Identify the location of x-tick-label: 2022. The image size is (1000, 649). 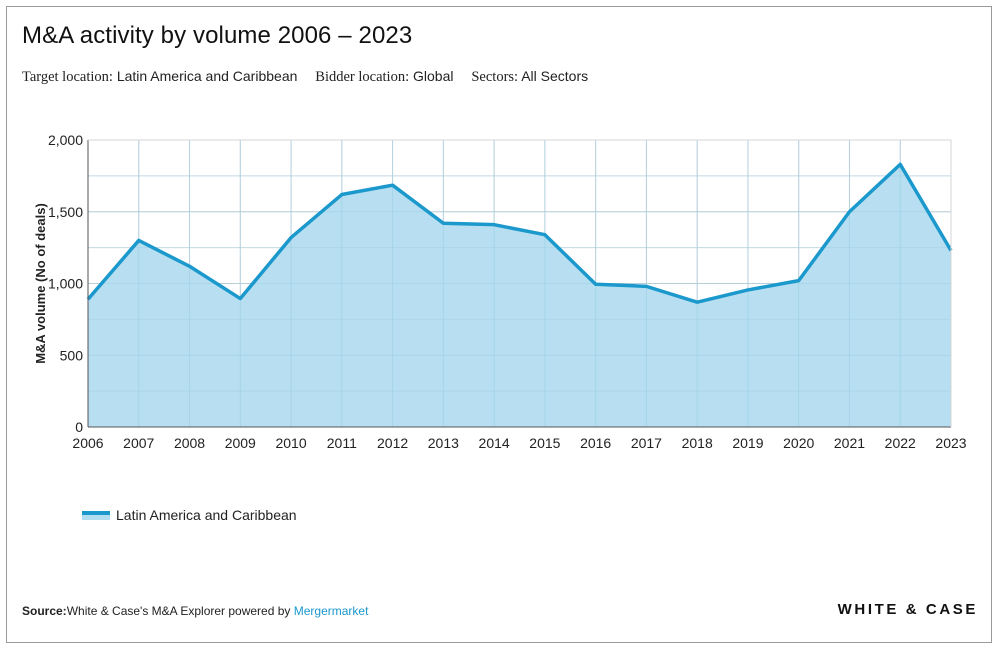
(900, 443).